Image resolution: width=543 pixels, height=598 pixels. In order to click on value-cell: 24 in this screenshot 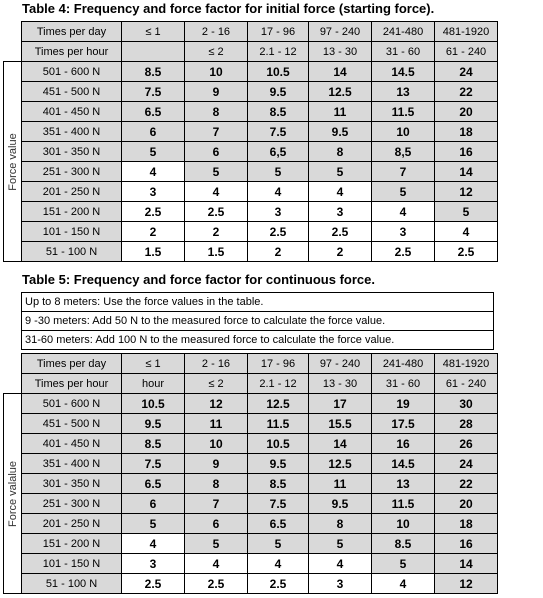, I will do `click(466, 71)`.